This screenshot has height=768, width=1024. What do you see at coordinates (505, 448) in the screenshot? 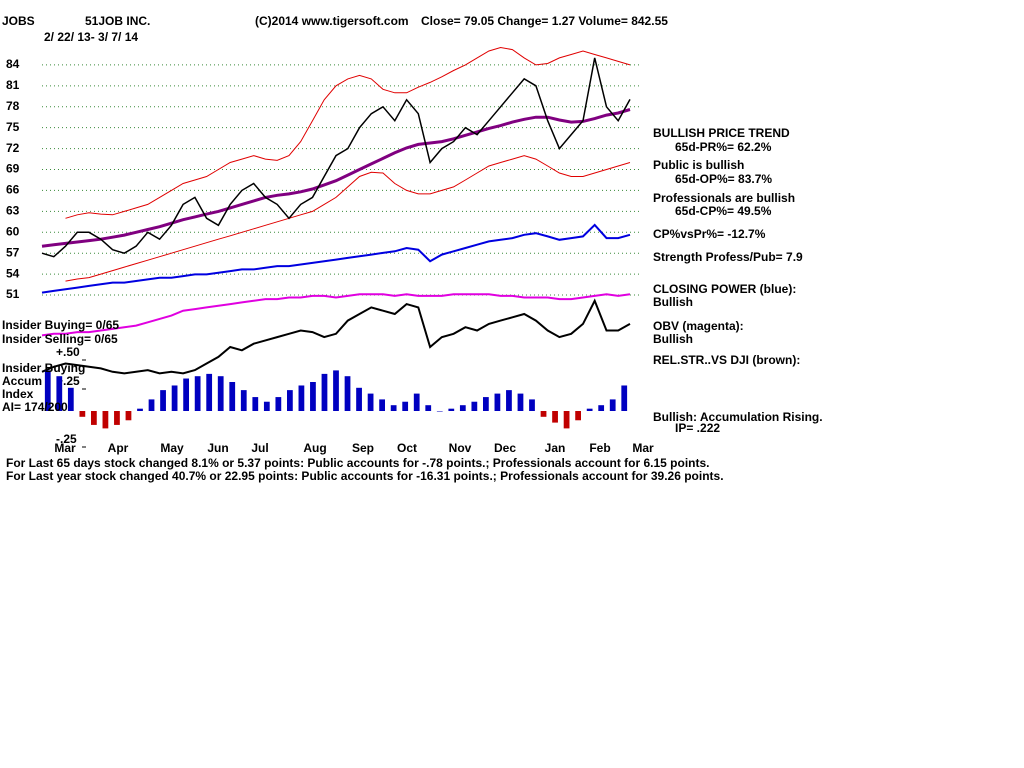
I see `x-tick-label: Dec` at bounding box center [505, 448].